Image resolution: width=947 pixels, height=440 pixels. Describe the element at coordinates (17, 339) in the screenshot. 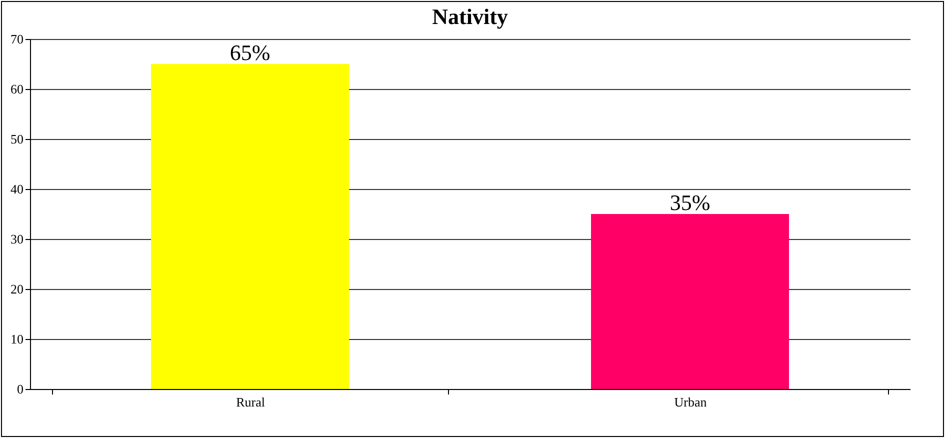

I see `y-tick-label: 10` at that location.